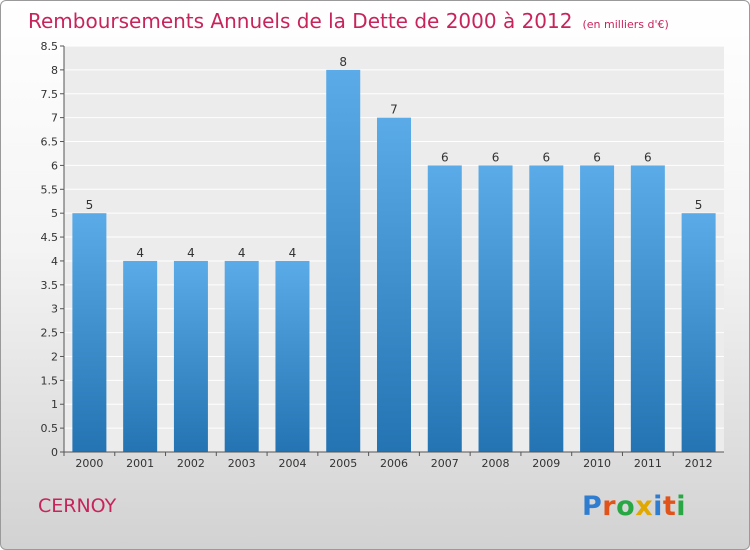 Image resolution: width=750 pixels, height=550 pixels. Describe the element at coordinates (54, 356) in the screenshot. I see `y-tick-label: 2` at that location.